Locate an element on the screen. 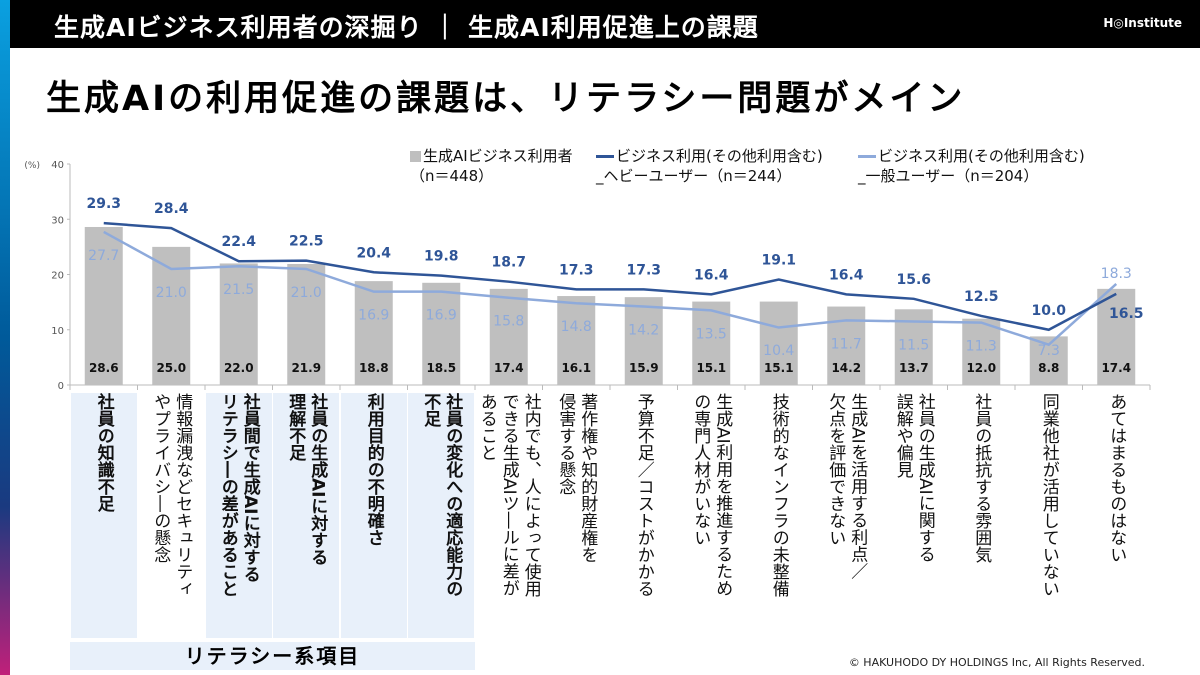  category-label: 著作権や知的財産権を 侵害する懸念 is located at coordinates (576, 515).